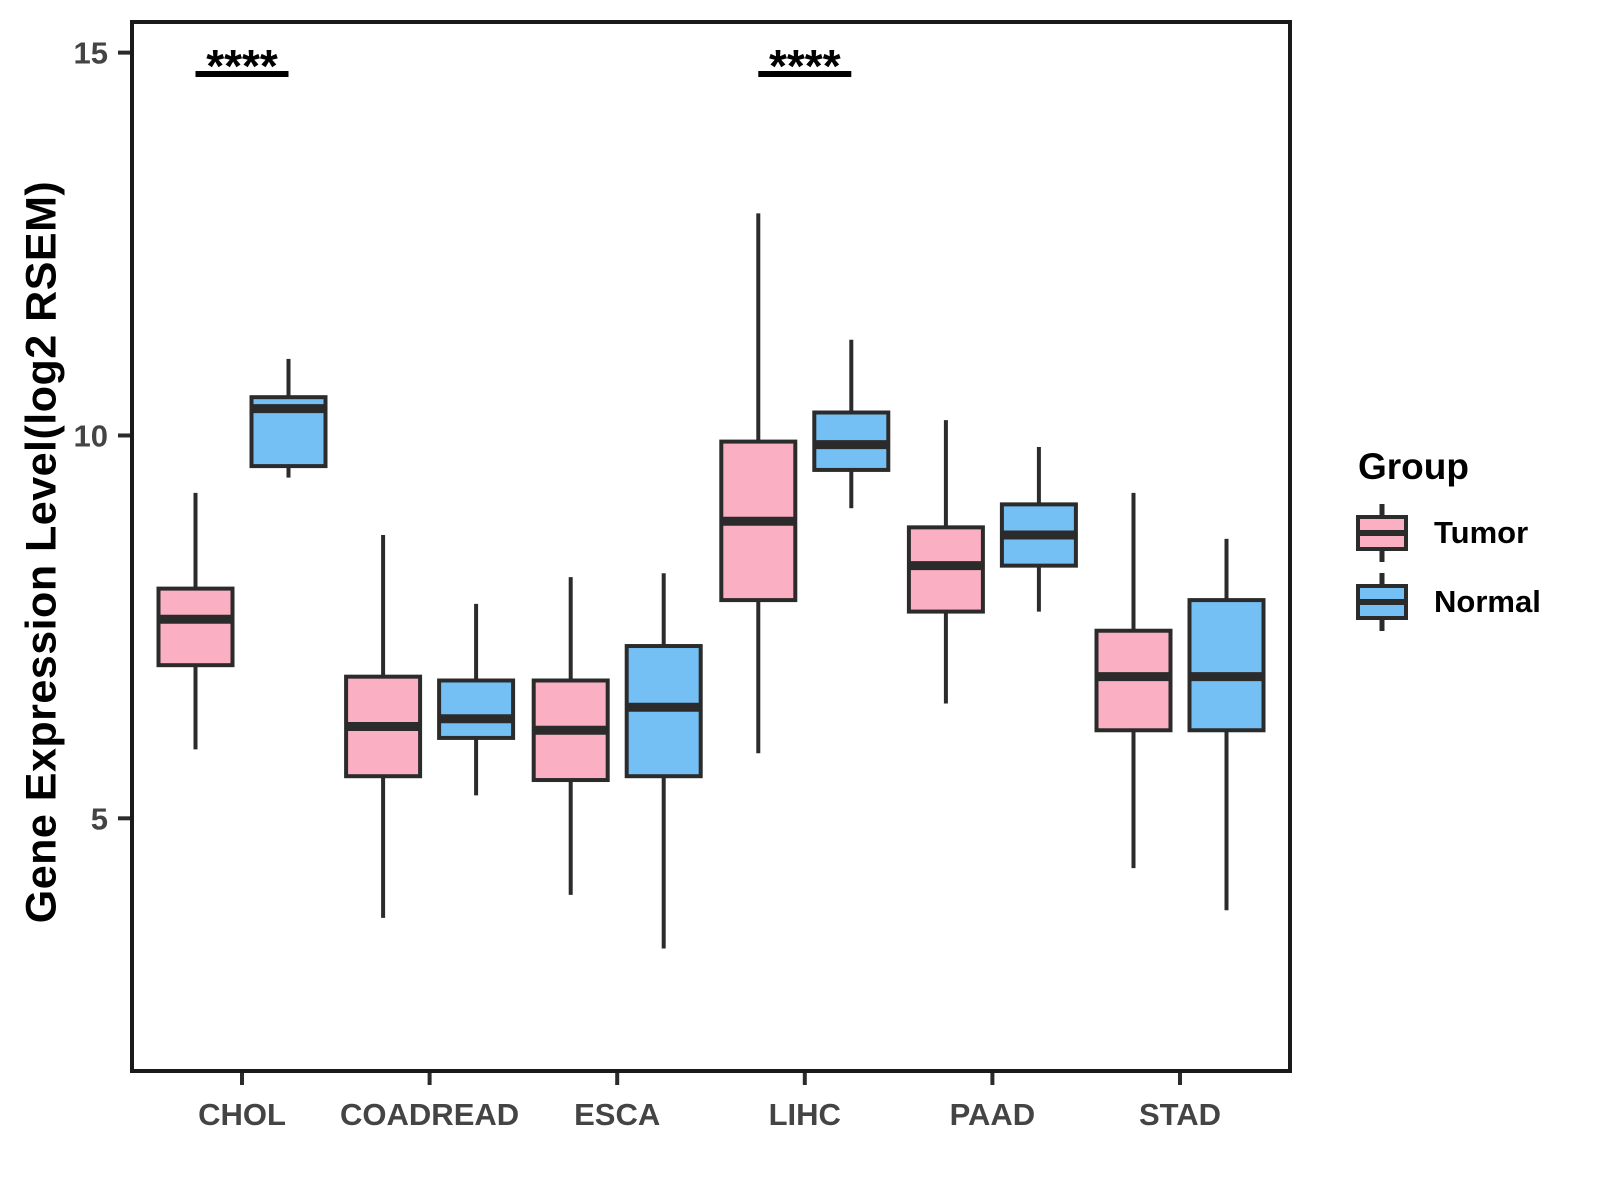 Image resolution: width=1600 pixels, height=1200 pixels. Describe the element at coordinates (91, 435) in the screenshot. I see `y-tick-label: 10` at that location.